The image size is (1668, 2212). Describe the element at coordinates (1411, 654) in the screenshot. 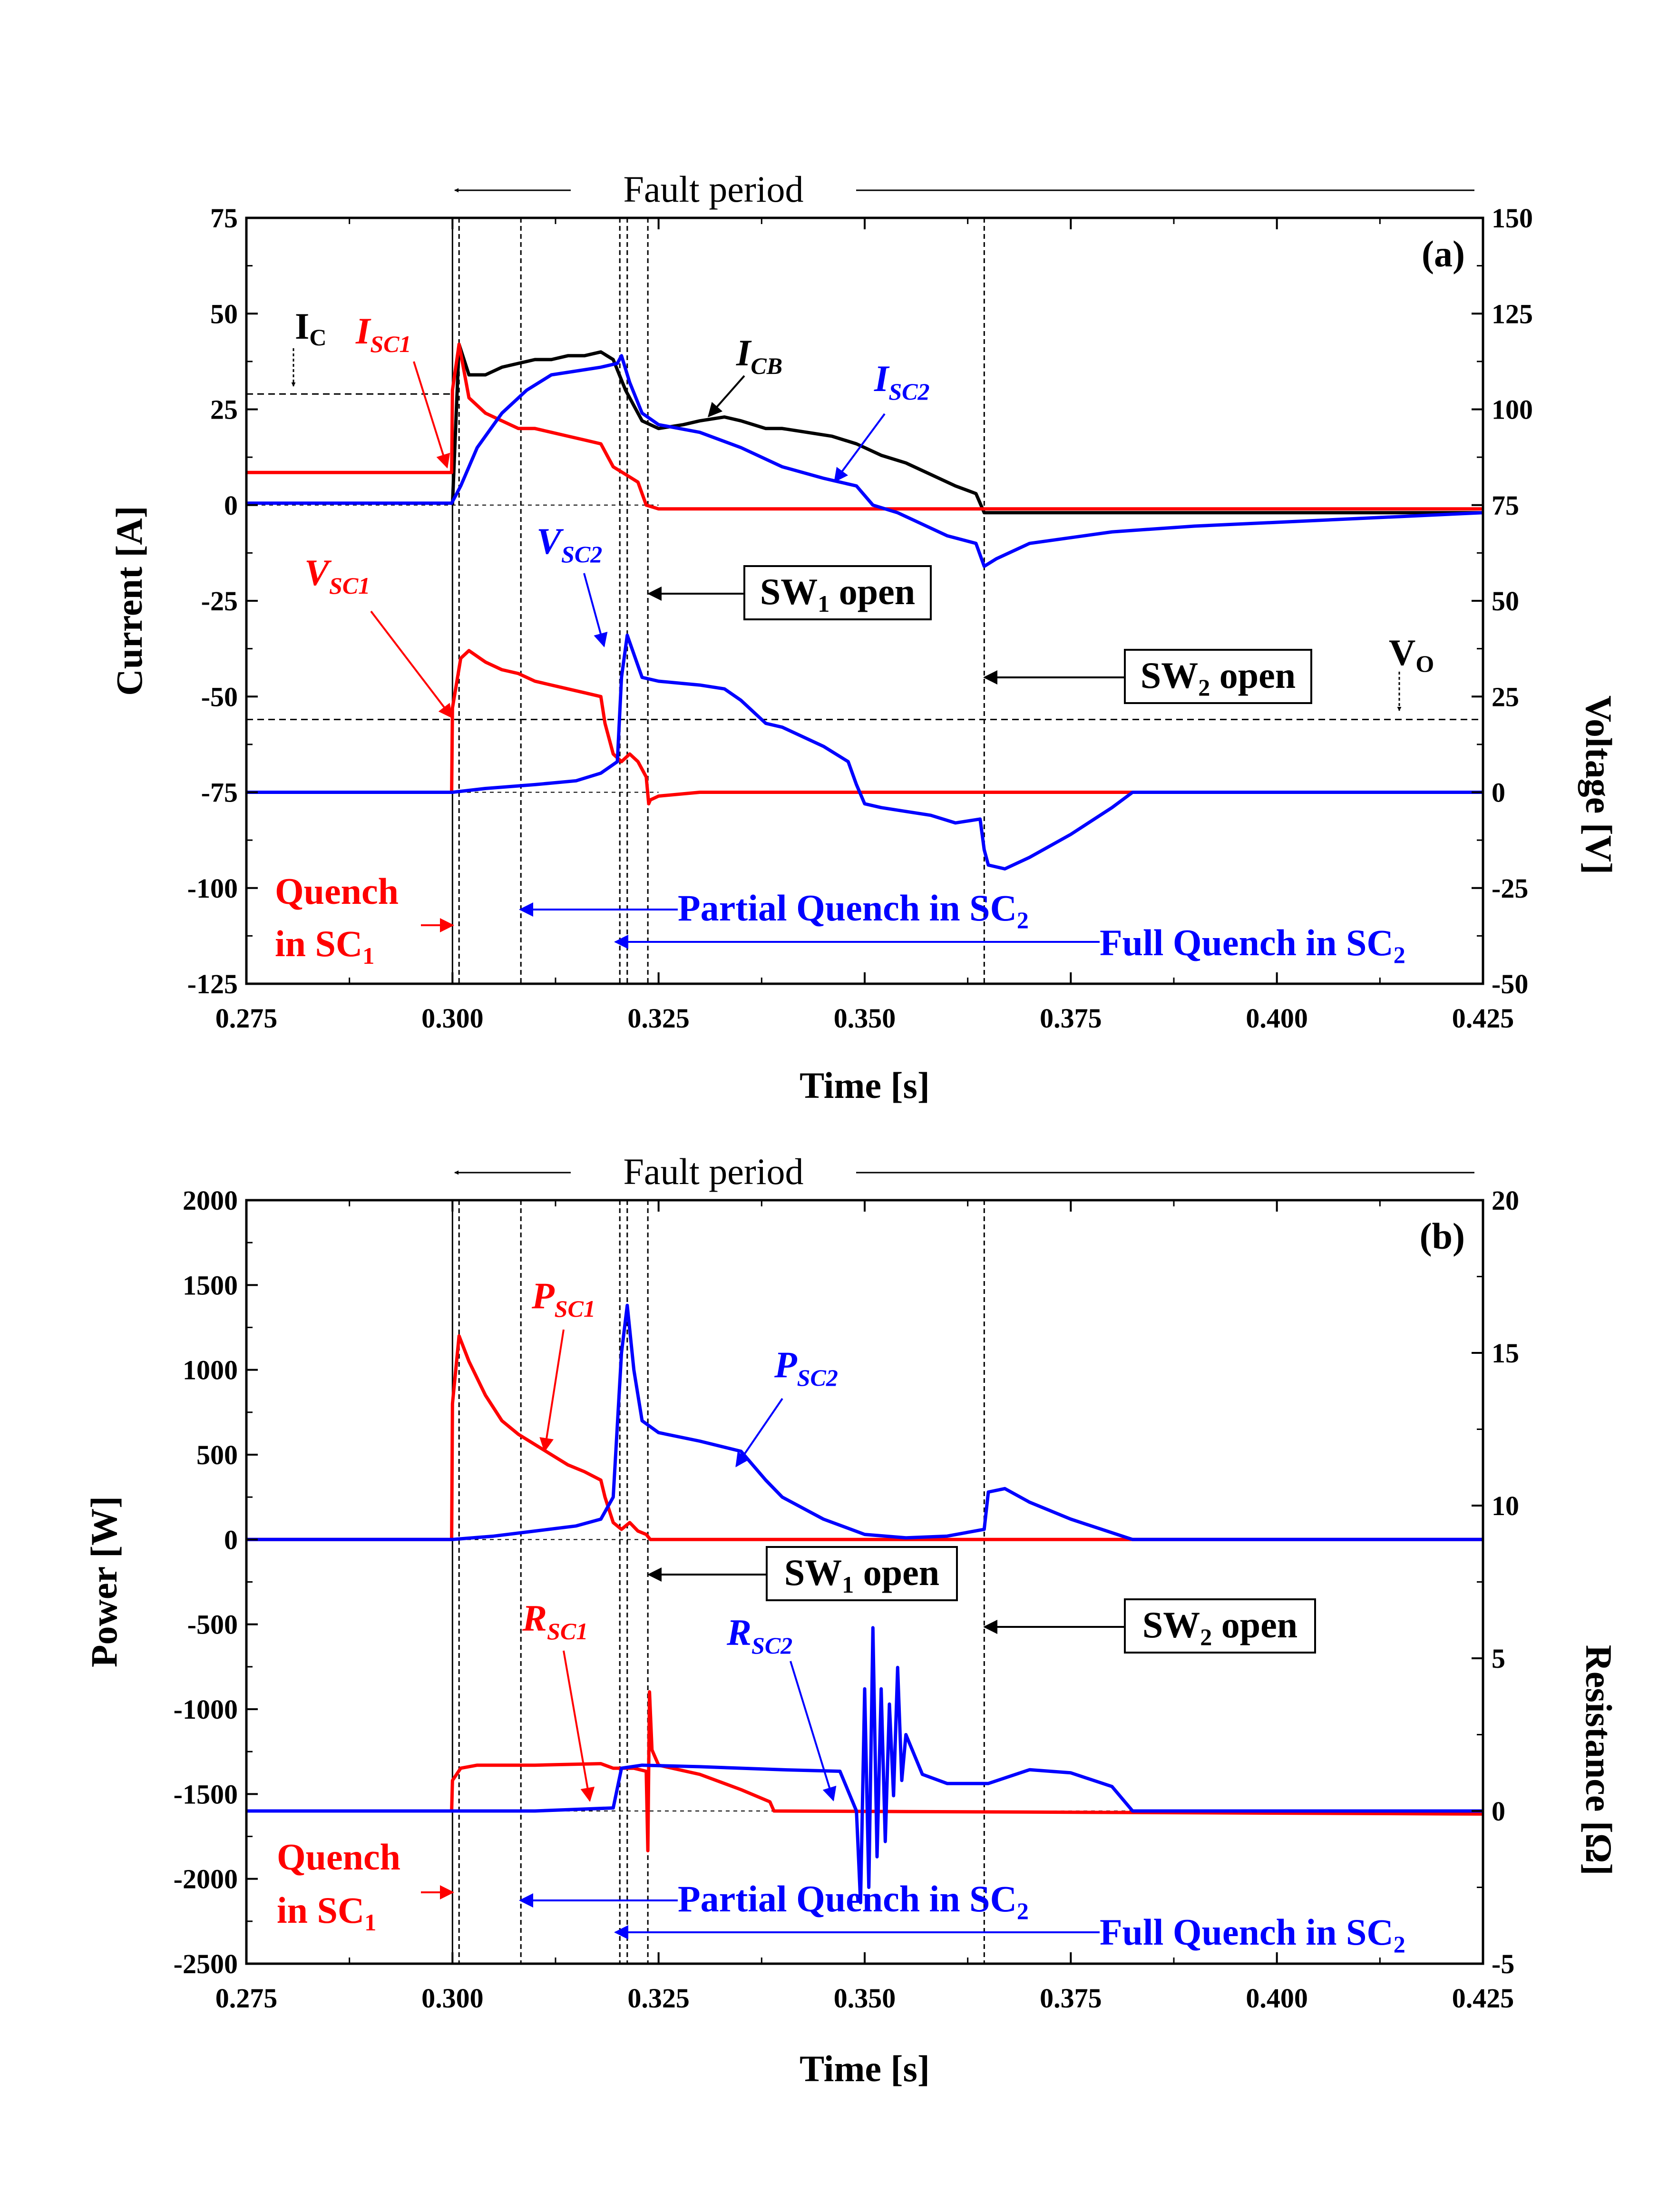

I see `vo-label: VO` at that location.